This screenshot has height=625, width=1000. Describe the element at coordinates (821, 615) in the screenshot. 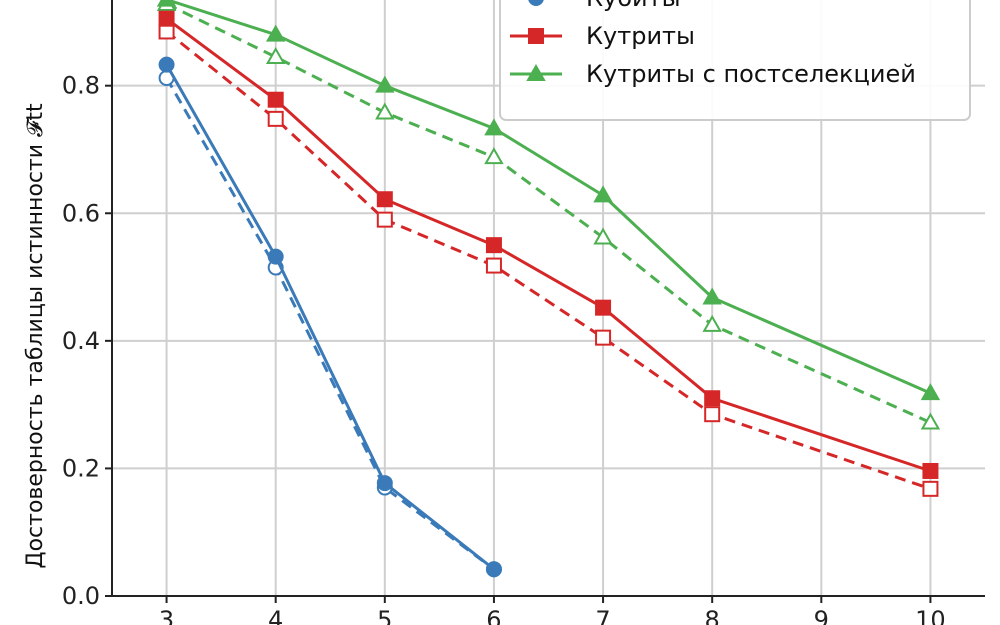

I see `x-tick-label: 9` at that location.